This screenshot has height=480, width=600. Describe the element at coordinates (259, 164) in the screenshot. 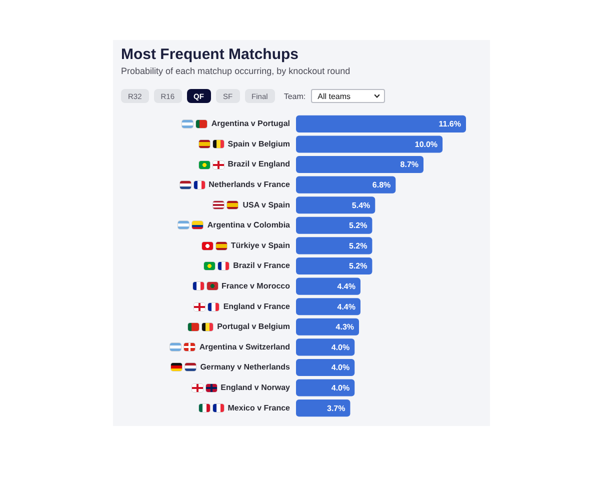

I see `y-tick-label: Brazil v England` at that location.